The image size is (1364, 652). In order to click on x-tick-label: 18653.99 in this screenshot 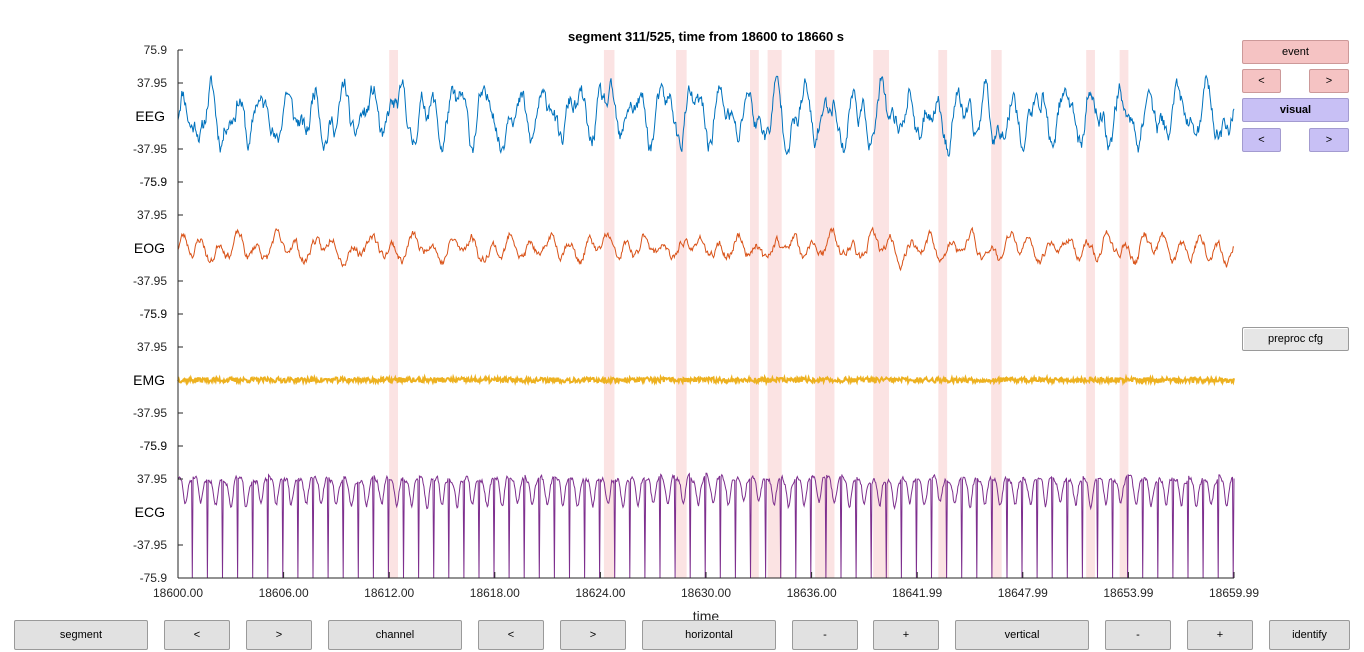, I will do `click(1128, 593)`.